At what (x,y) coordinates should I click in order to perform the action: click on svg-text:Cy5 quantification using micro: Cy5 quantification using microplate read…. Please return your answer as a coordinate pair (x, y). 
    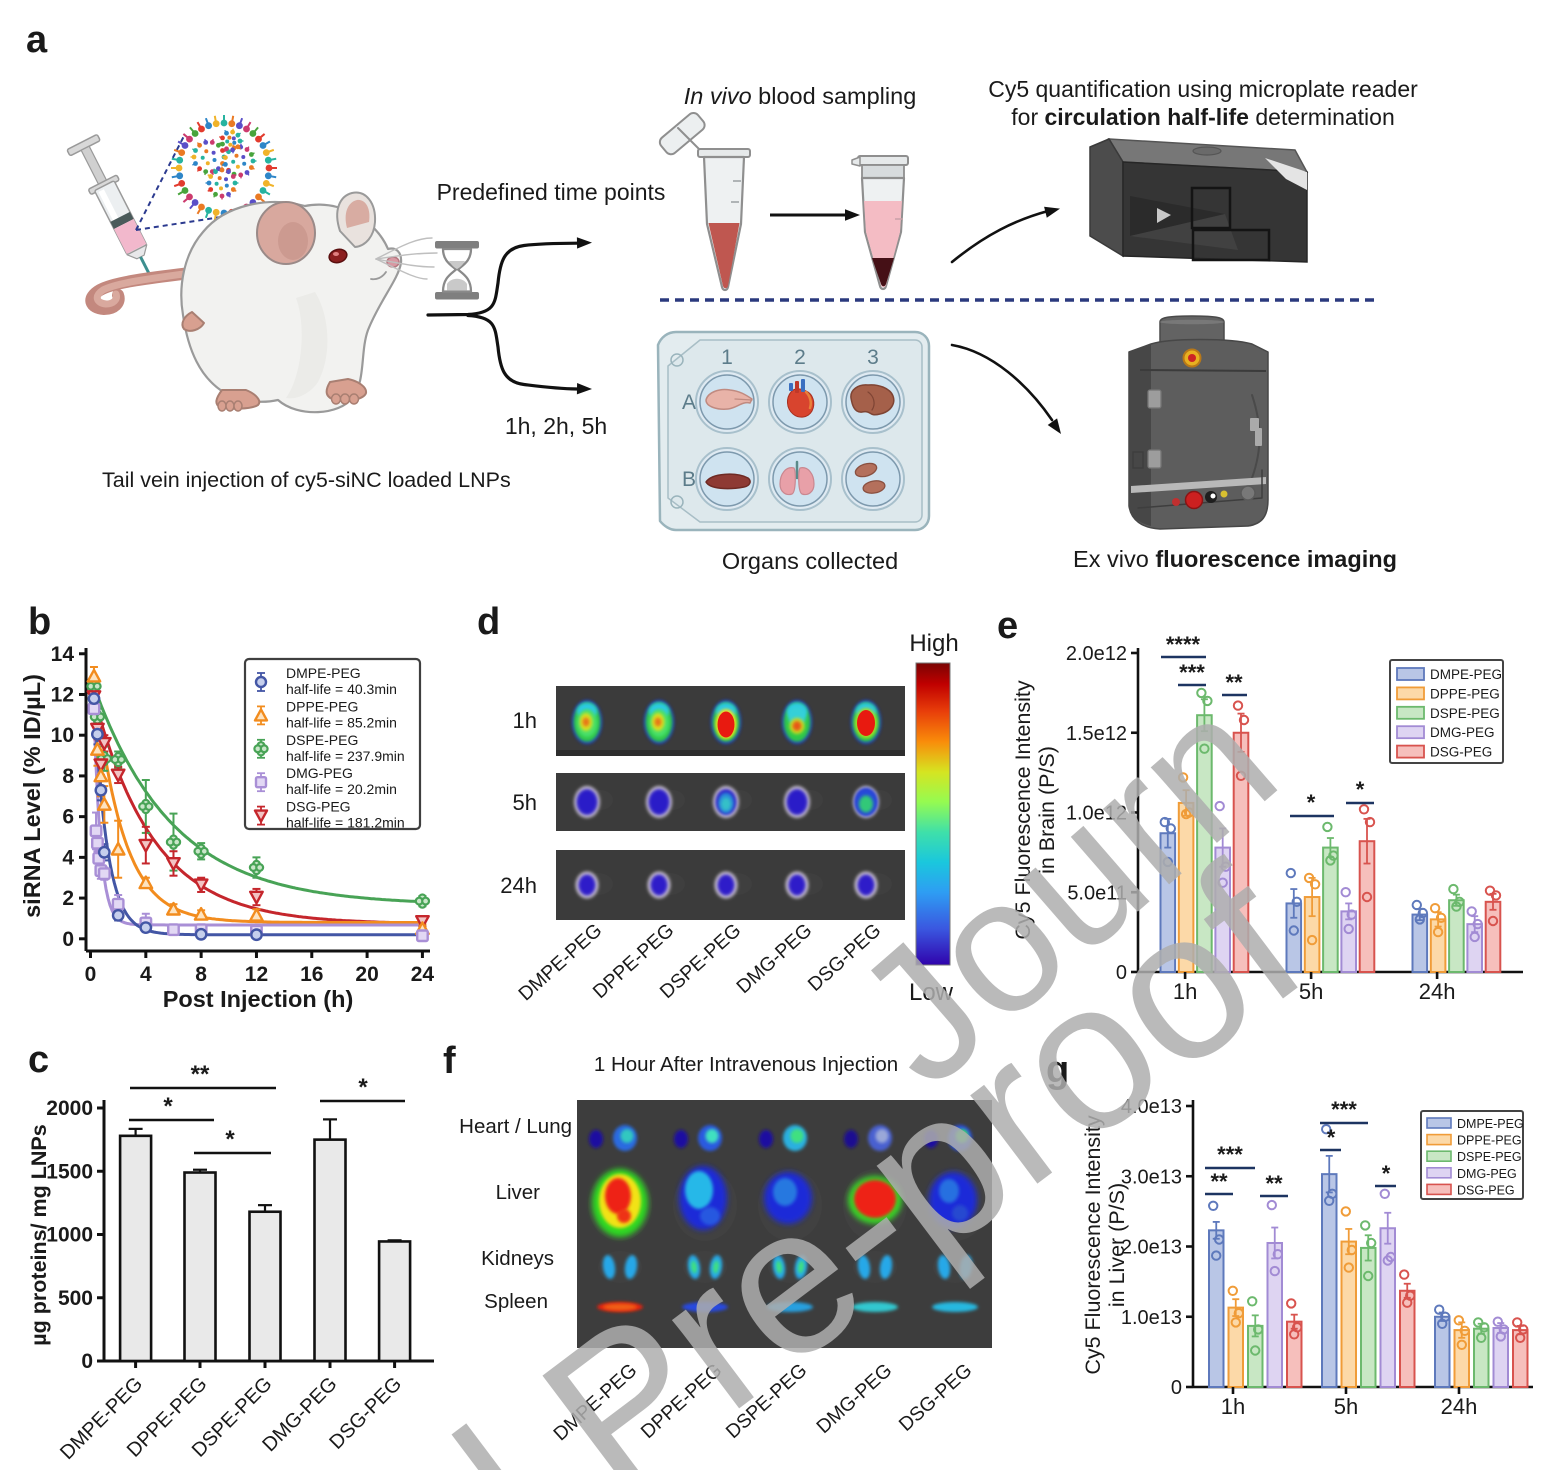
    Looking at the image, I should click on (1203, 89).